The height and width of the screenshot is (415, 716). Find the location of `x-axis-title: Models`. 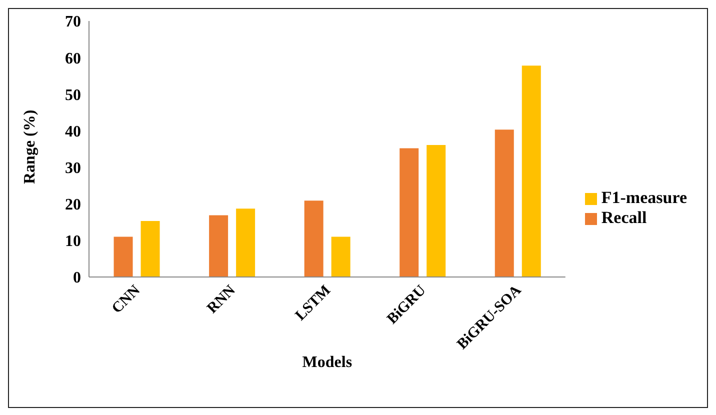

x-axis-title: Models is located at coordinates (327, 362).